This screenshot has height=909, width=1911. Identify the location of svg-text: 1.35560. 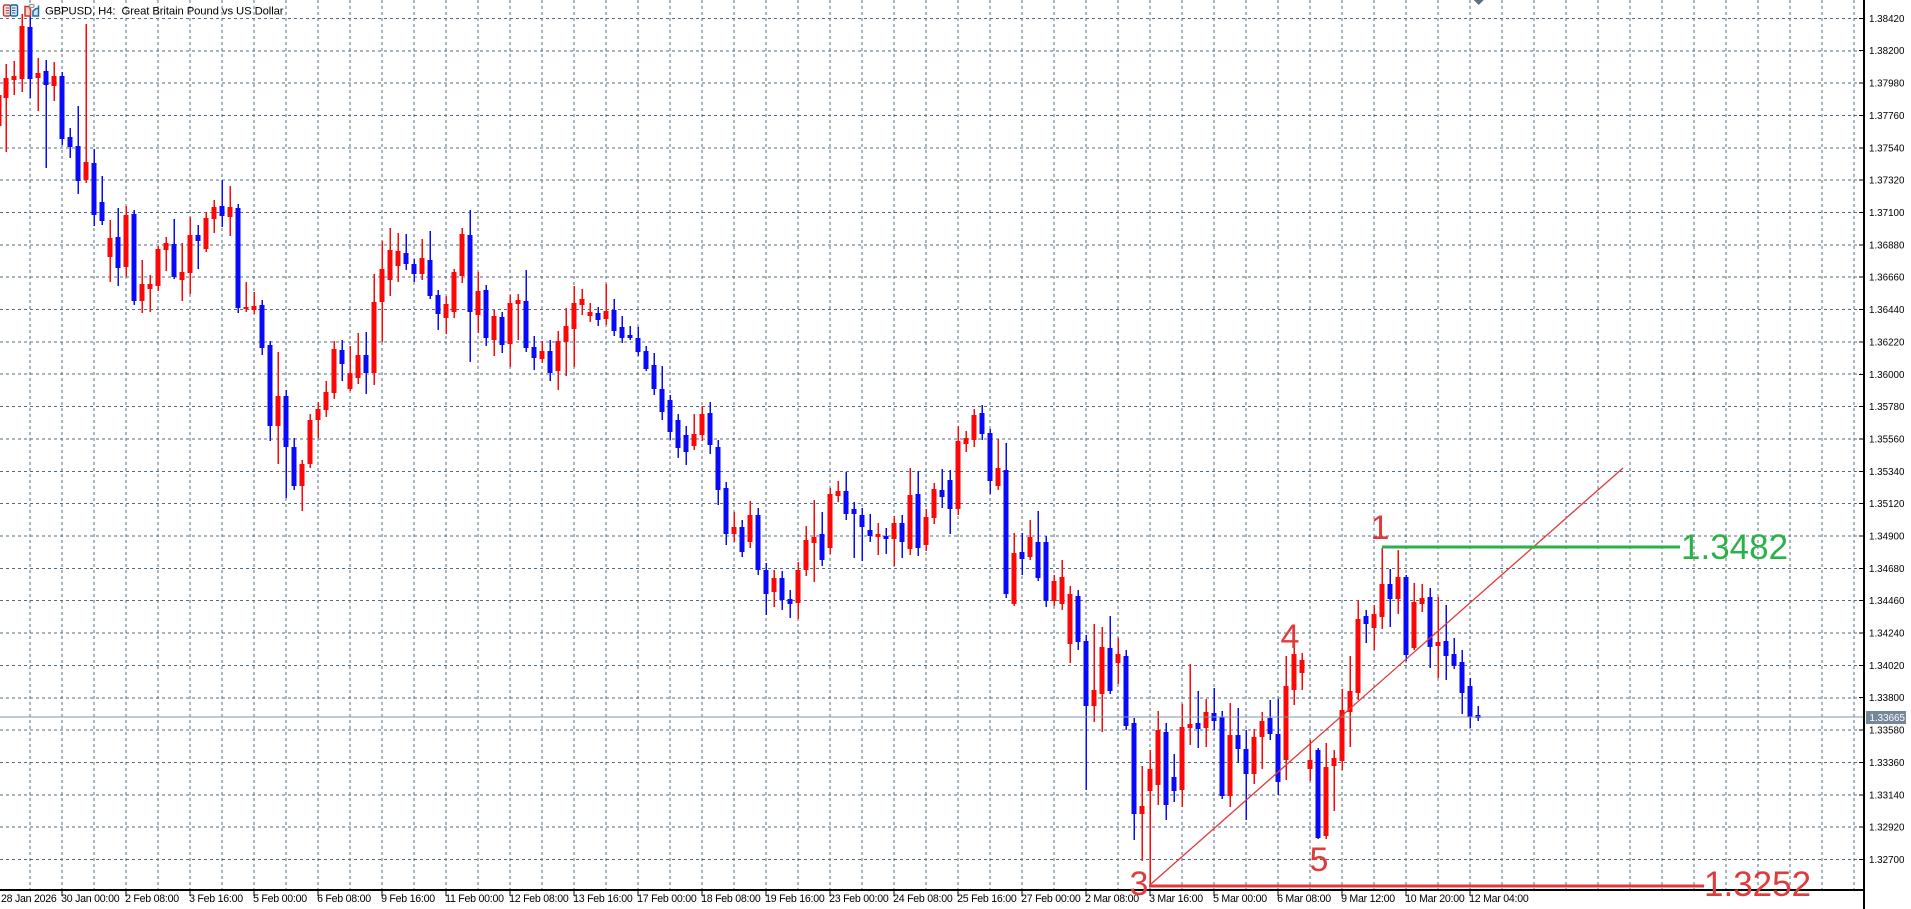
(1887, 439).